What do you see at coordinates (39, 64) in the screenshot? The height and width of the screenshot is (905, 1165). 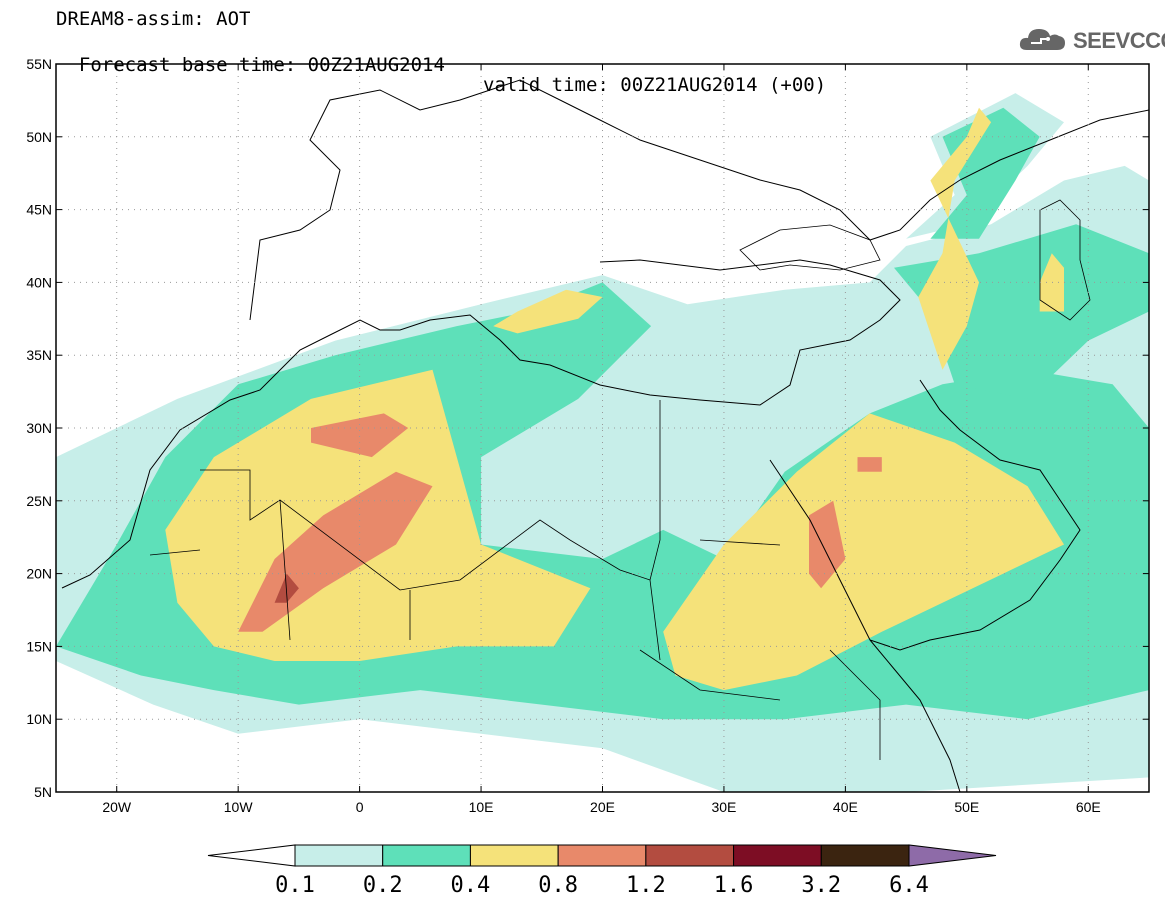 I see `y-tick-label: 55N` at bounding box center [39, 64].